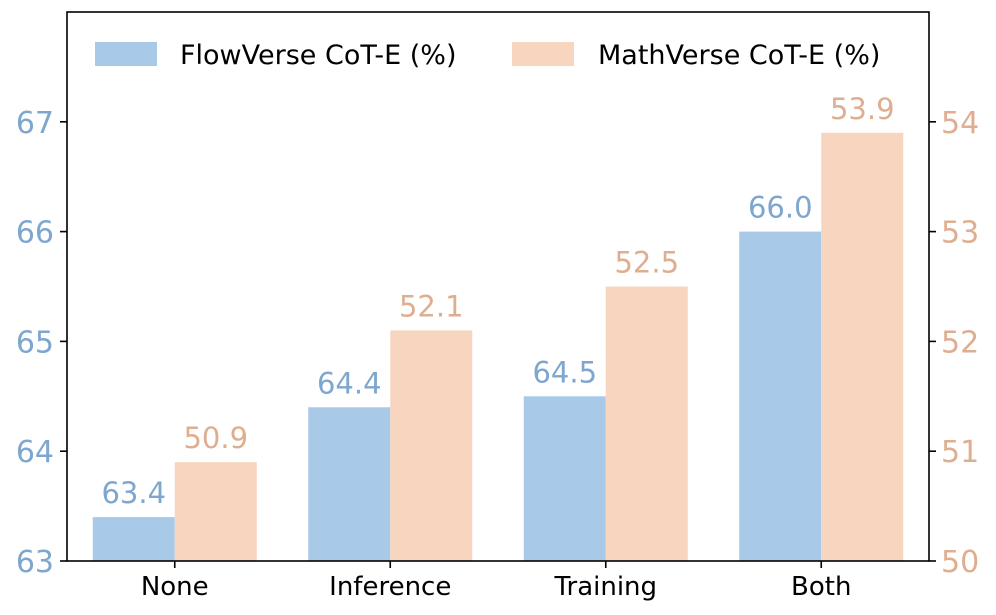 The width and height of the screenshot is (996, 615). I want to click on x-tick-label: Training, so click(605, 587).